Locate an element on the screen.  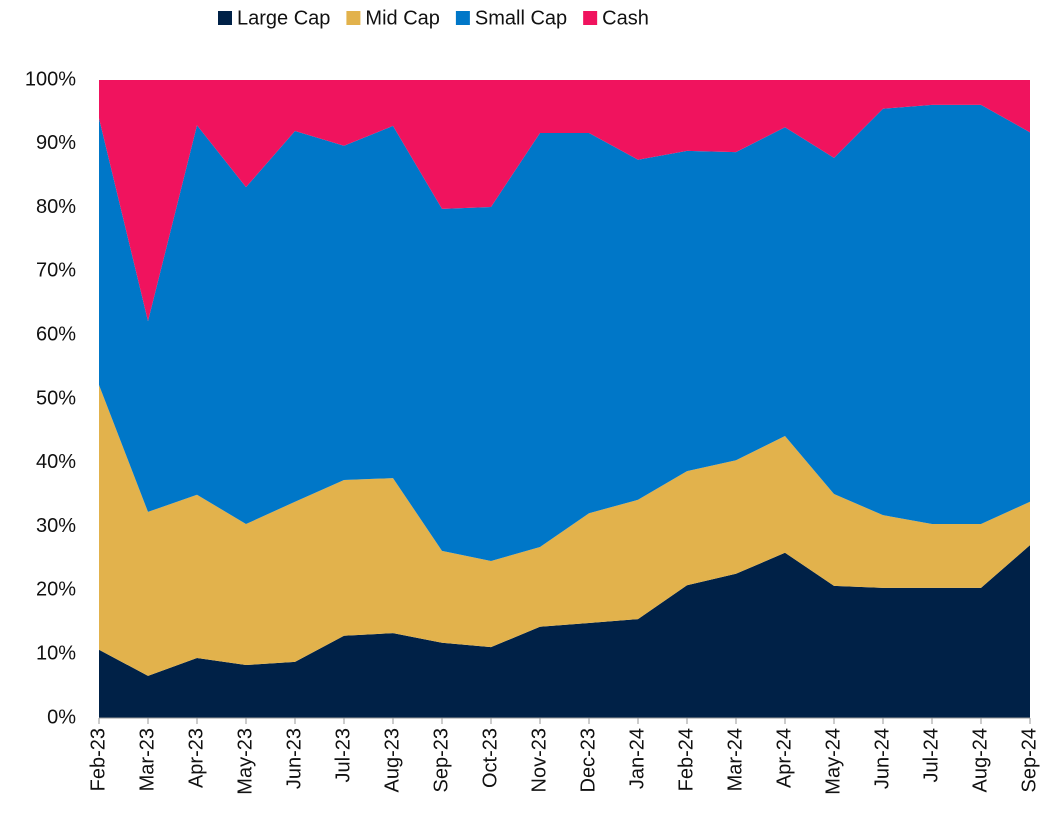
x-tick-label: Mar-24 is located at coordinates (735, 759).